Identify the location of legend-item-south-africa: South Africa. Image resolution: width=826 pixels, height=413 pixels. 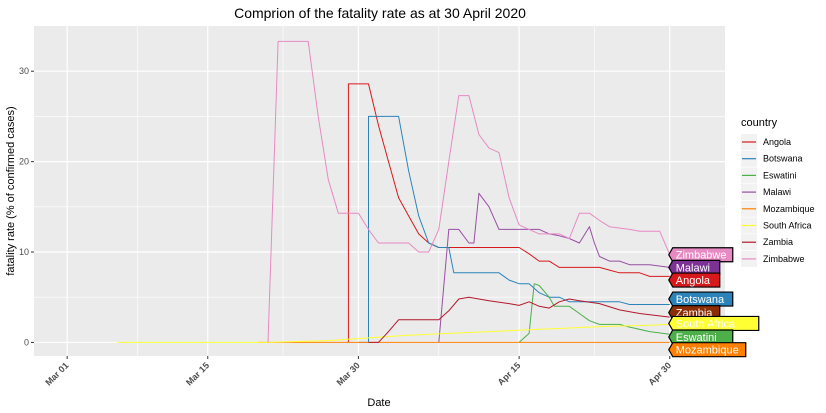
(776, 225).